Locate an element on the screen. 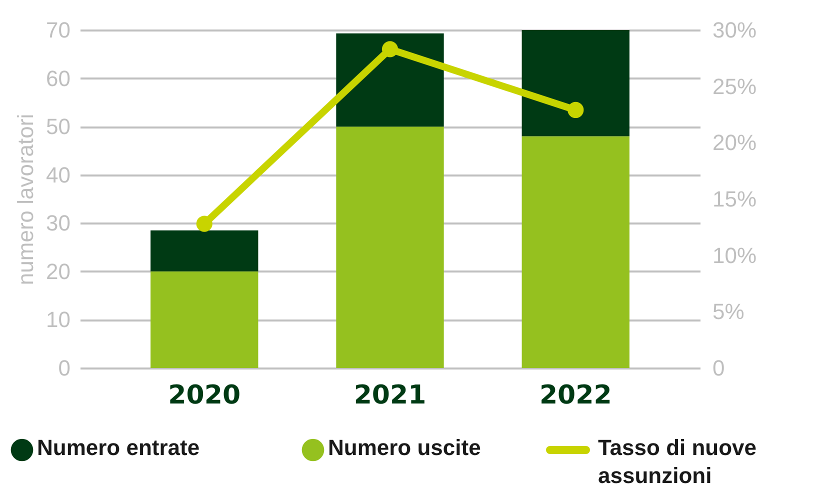 This screenshot has width=817, height=497. x-tick-label: 2021 is located at coordinates (390, 395).